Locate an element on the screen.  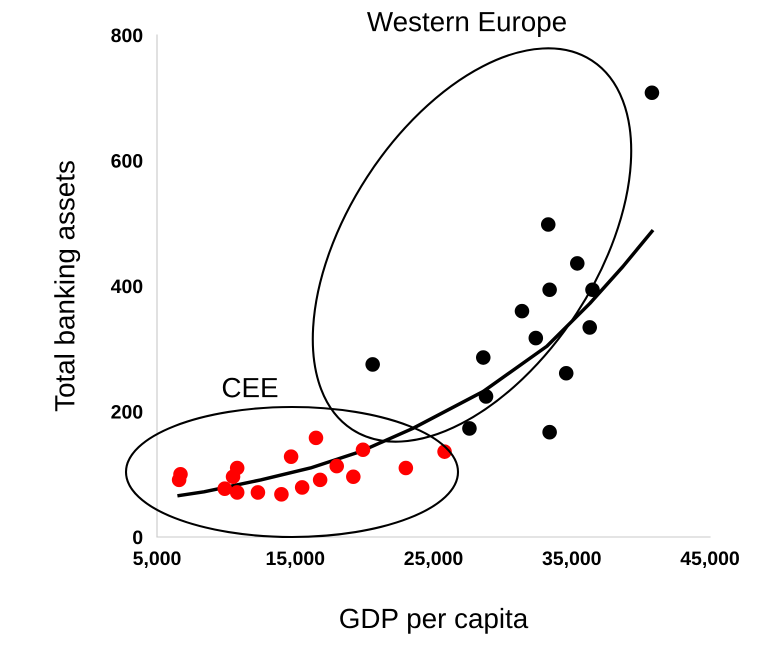
x-tick-label: 45,000 is located at coordinates (709, 559).